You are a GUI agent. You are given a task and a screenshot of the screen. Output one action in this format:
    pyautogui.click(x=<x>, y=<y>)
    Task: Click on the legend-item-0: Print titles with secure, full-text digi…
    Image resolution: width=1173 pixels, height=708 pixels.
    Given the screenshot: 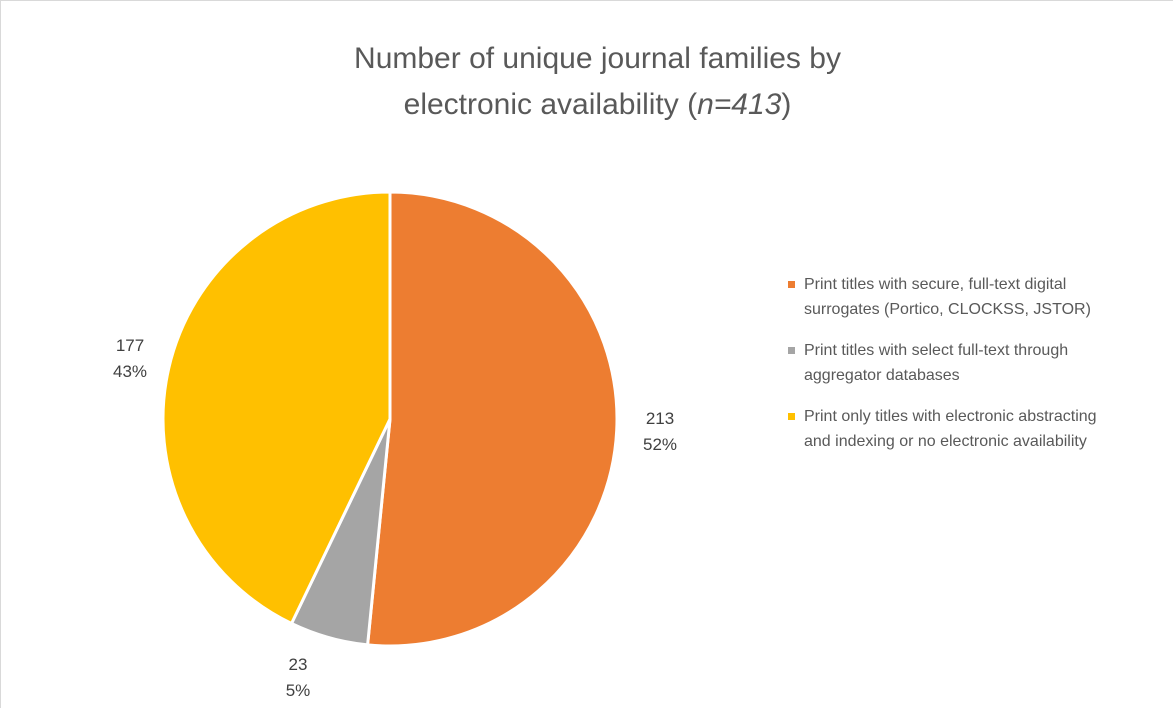 What is the action you would take?
    pyautogui.click(x=953, y=297)
    